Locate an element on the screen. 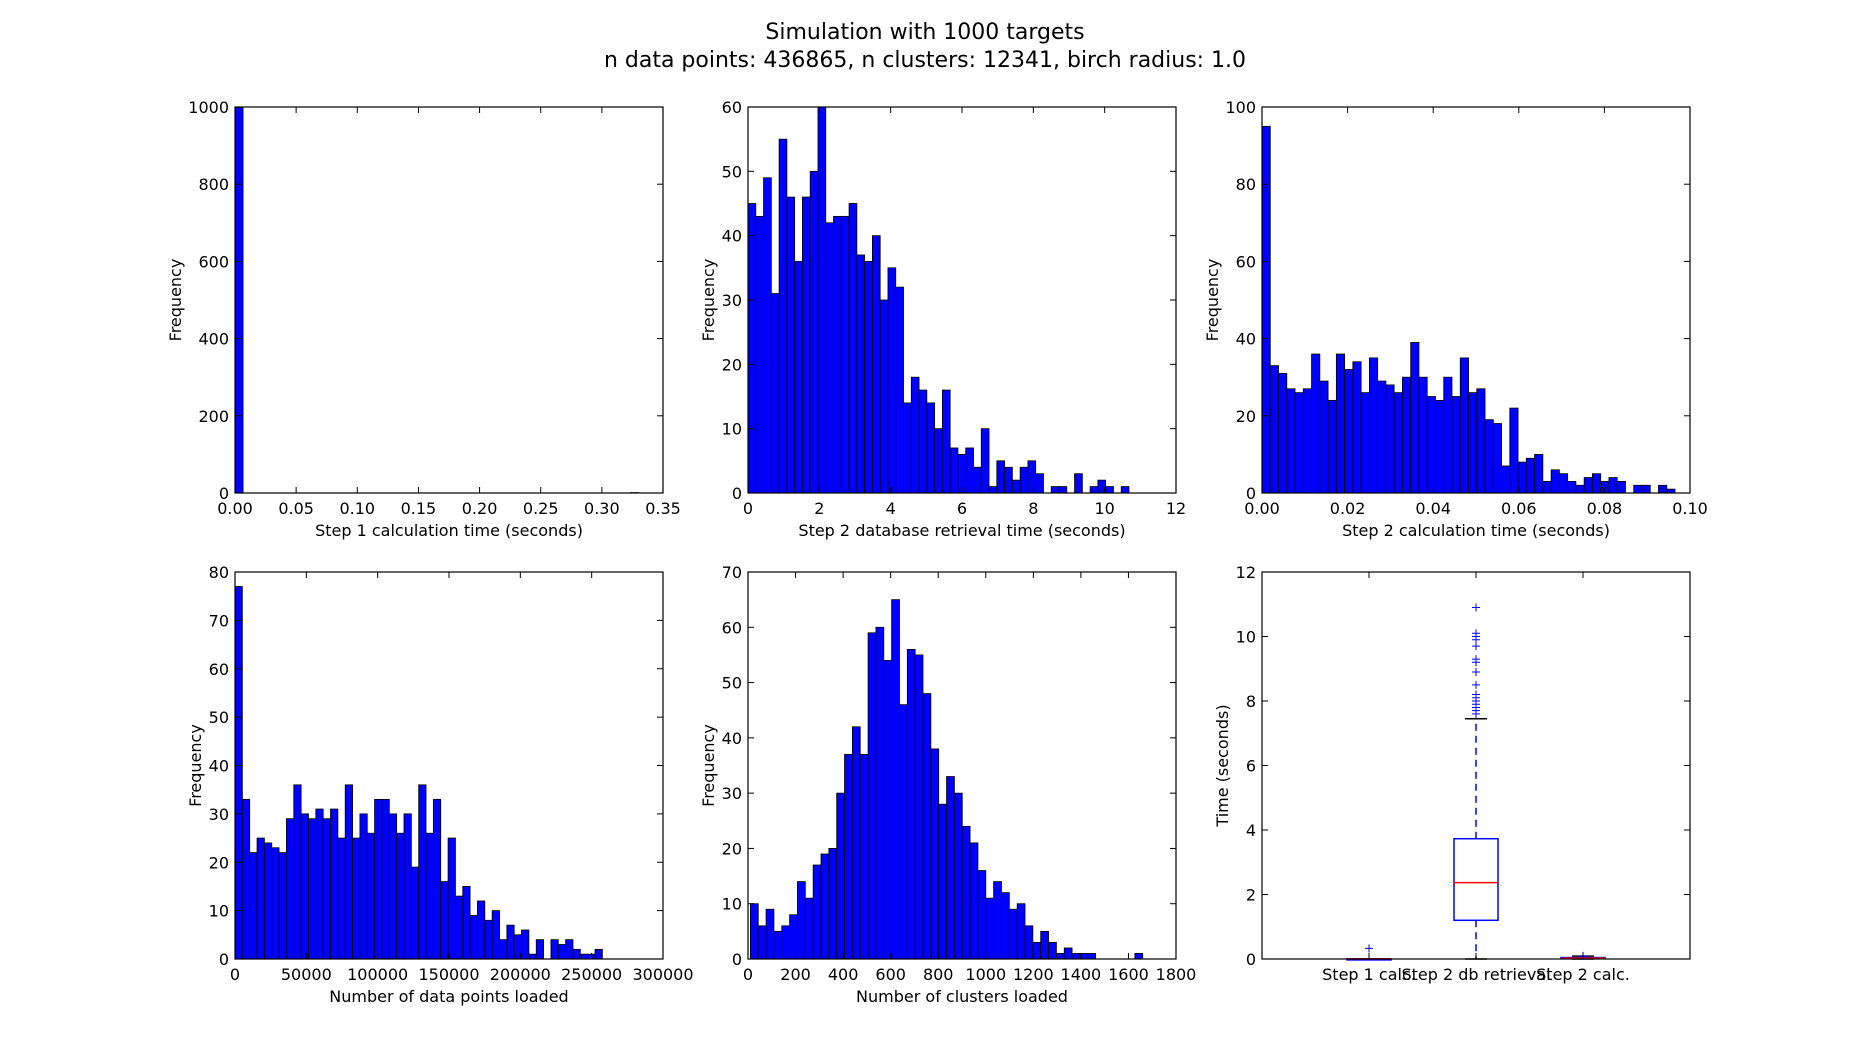  box-outlier is located at coordinates (1476, 694).